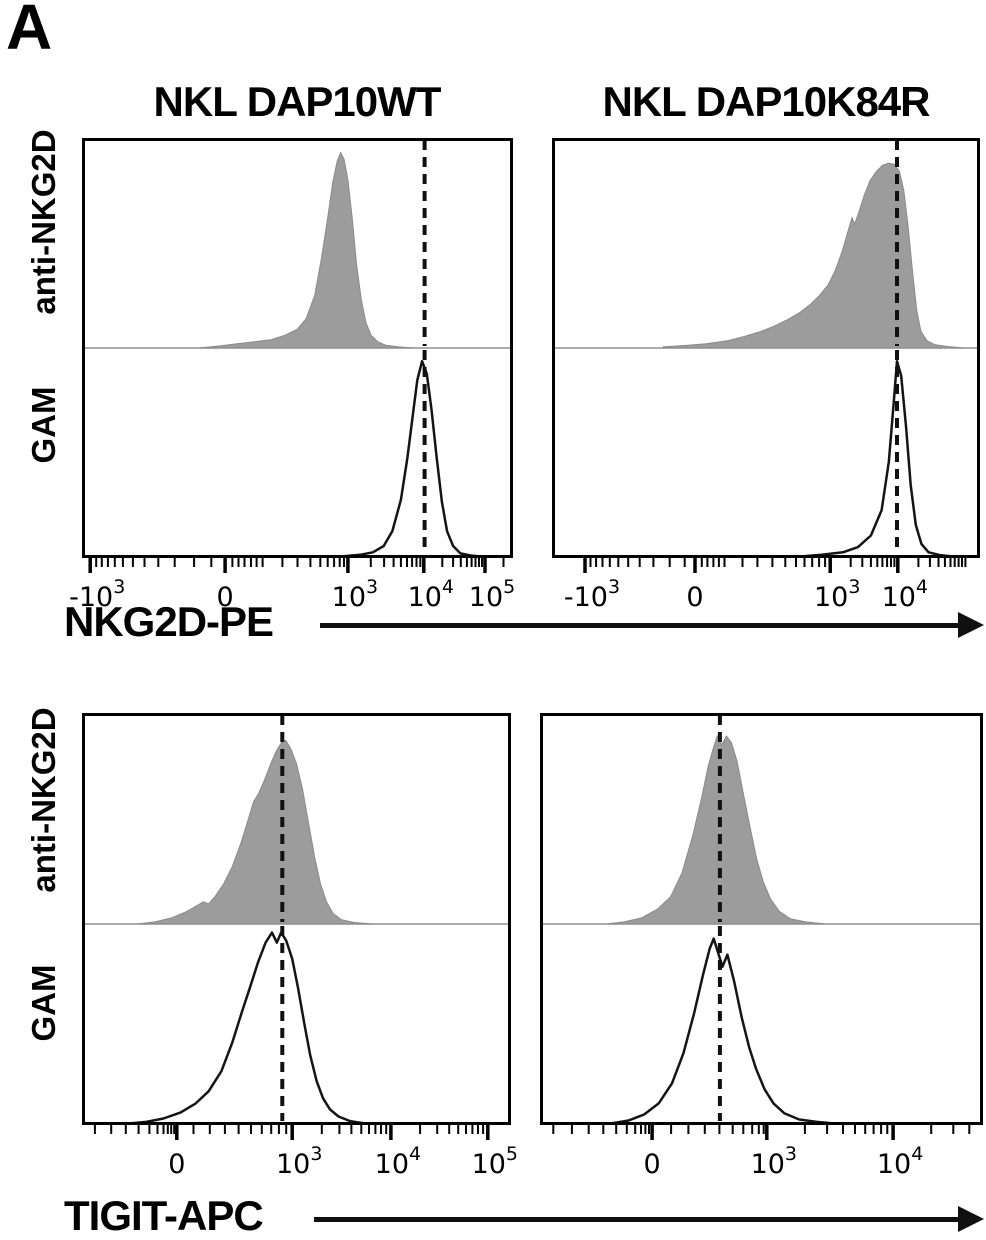 The height and width of the screenshot is (1240, 986). What do you see at coordinates (641, 625) in the screenshot?
I see `x-axis-arrow-nkg2d-pe` at bounding box center [641, 625].